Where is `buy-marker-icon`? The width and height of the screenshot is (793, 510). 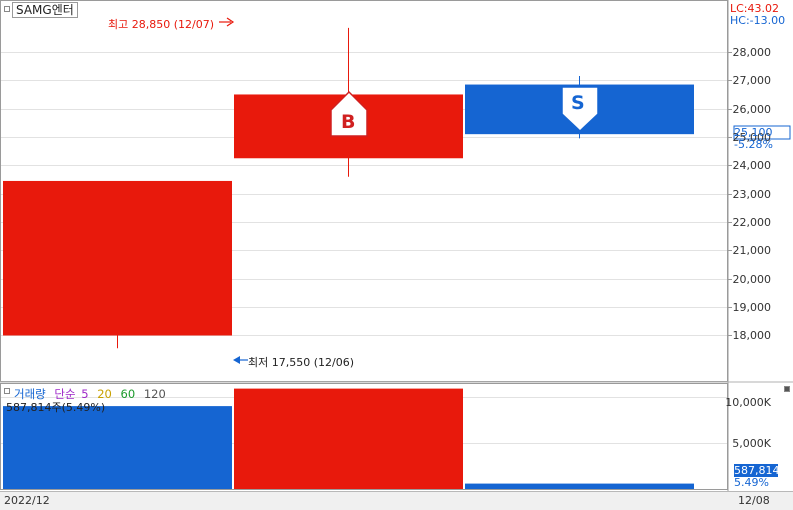
buy-marker-icon is located at coordinates (349, 113).